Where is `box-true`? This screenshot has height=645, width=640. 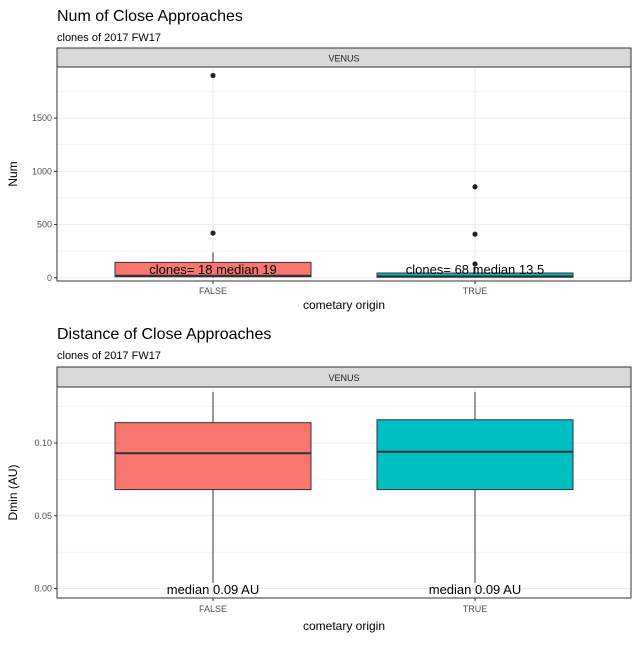
box-true is located at coordinates (475, 455).